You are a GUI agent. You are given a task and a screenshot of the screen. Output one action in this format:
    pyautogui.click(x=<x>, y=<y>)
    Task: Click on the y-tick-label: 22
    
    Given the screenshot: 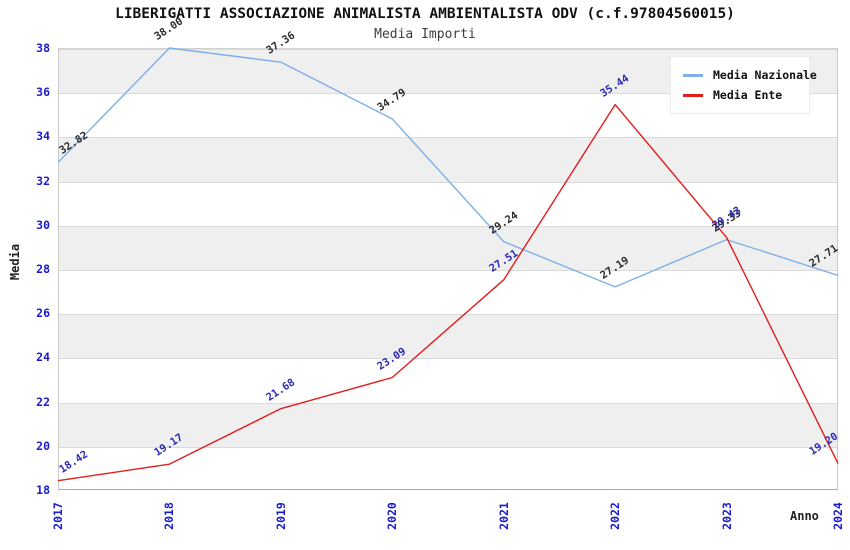 What is the action you would take?
    pyautogui.click(x=43, y=401)
    